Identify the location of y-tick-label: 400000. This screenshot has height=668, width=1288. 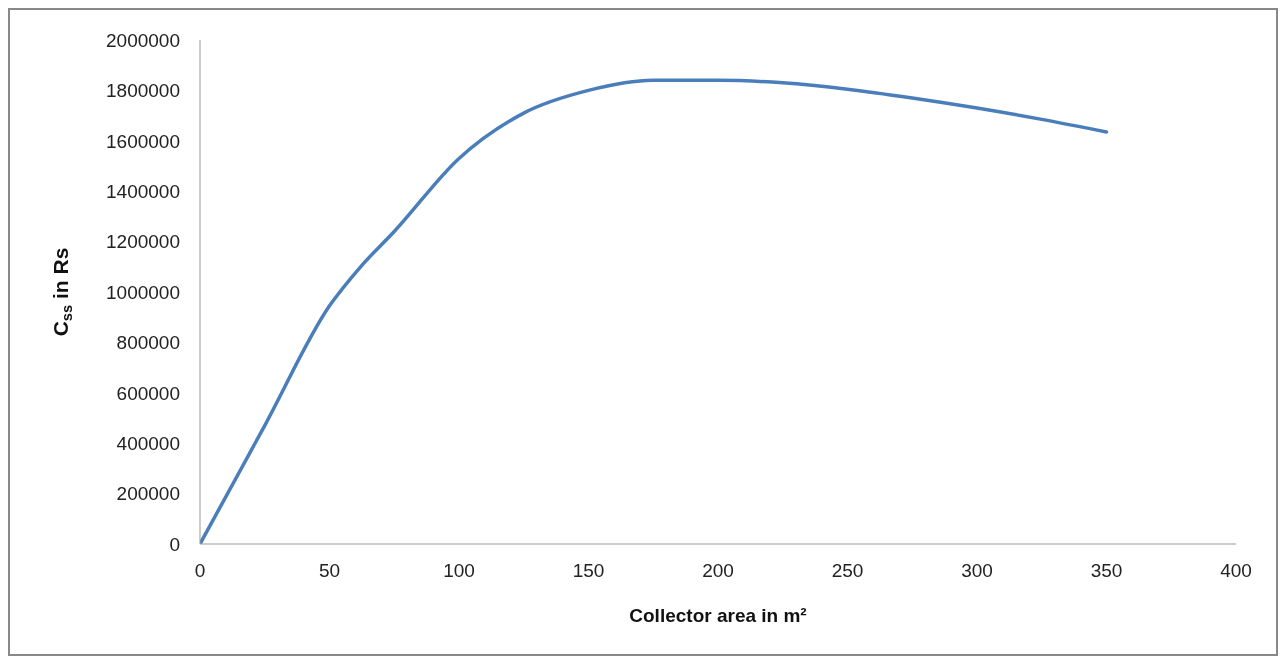
(148, 443).